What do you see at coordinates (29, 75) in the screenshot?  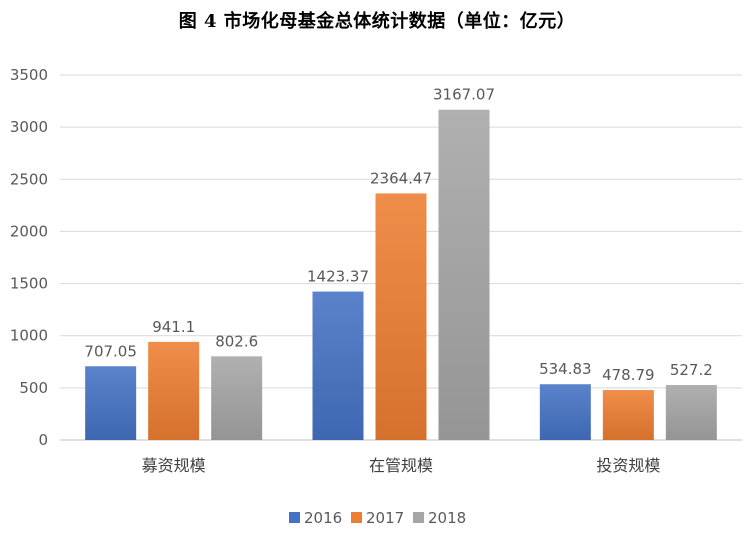 I see `y-tick-label: 3500` at bounding box center [29, 75].